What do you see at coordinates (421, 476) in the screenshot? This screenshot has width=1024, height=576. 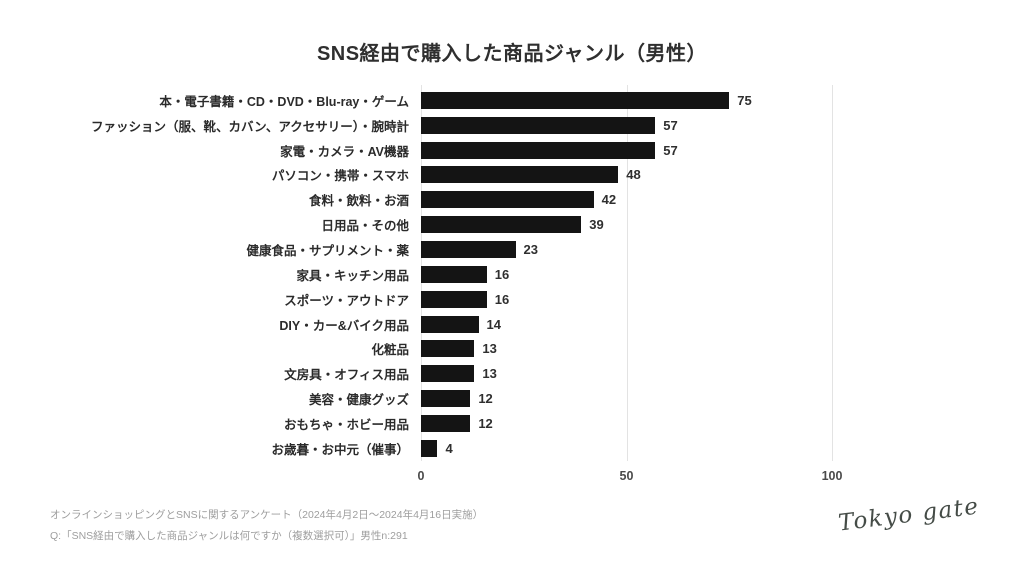 I see `x-tick-label: 0` at bounding box center [421, 476].